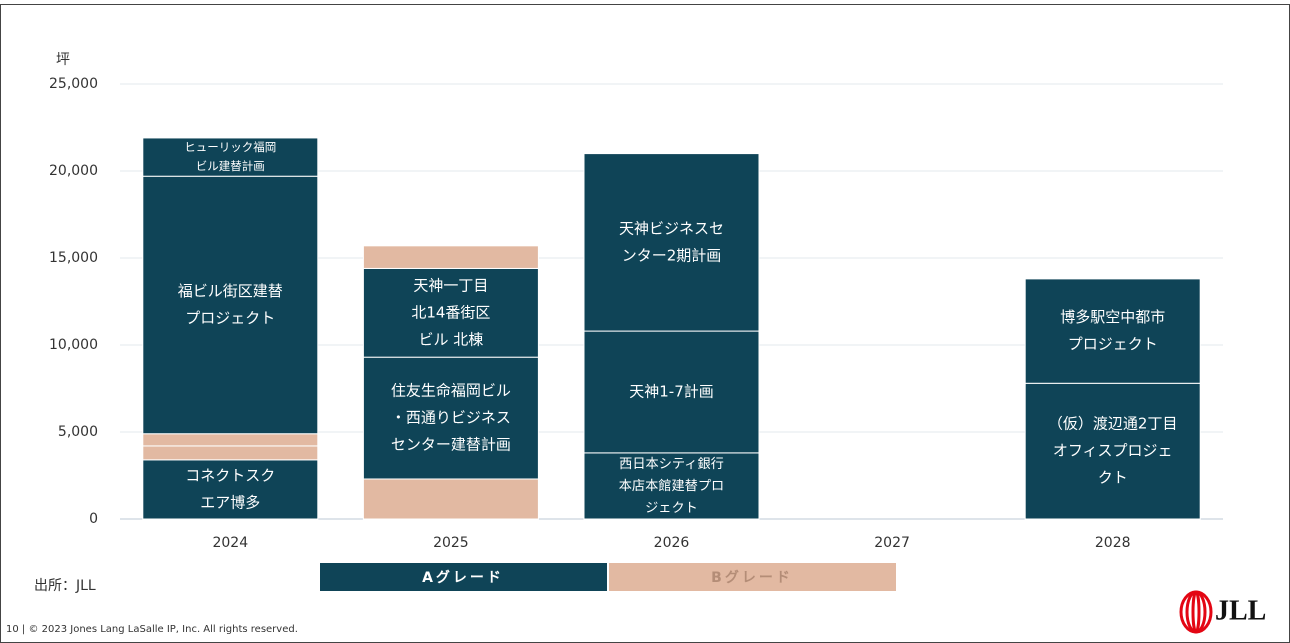 The image size is (1290, 643). I want to click on segment-label: エア博多, so click(230, 502).